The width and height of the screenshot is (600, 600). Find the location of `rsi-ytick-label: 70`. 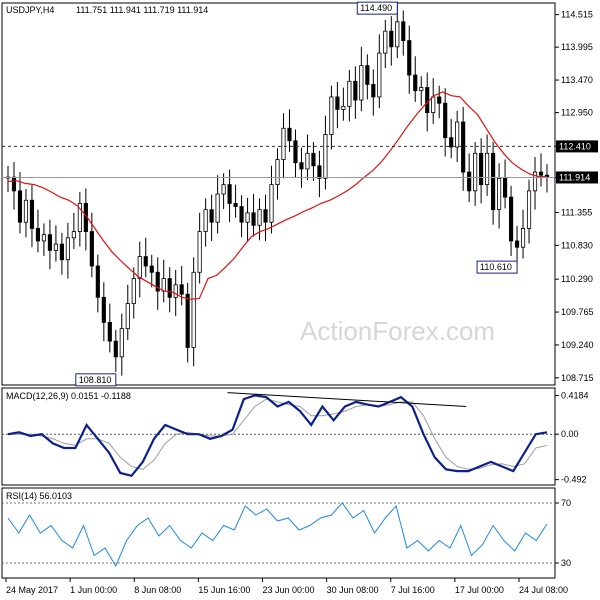

rsi-ytick-label: 70 is located at coordinates (566, 503).